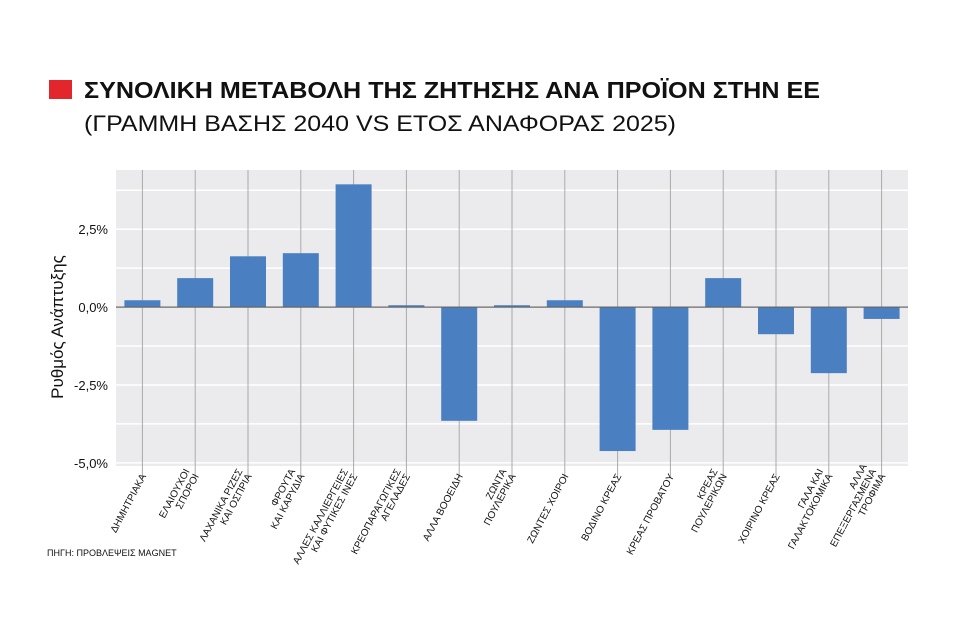  Describe the element at coordinates (112, 553) in the screenshot. I see `source: ΠΗΓΗ: ΠΡΟΒΛΕΨΕΙΣ MAGNET` at that location.